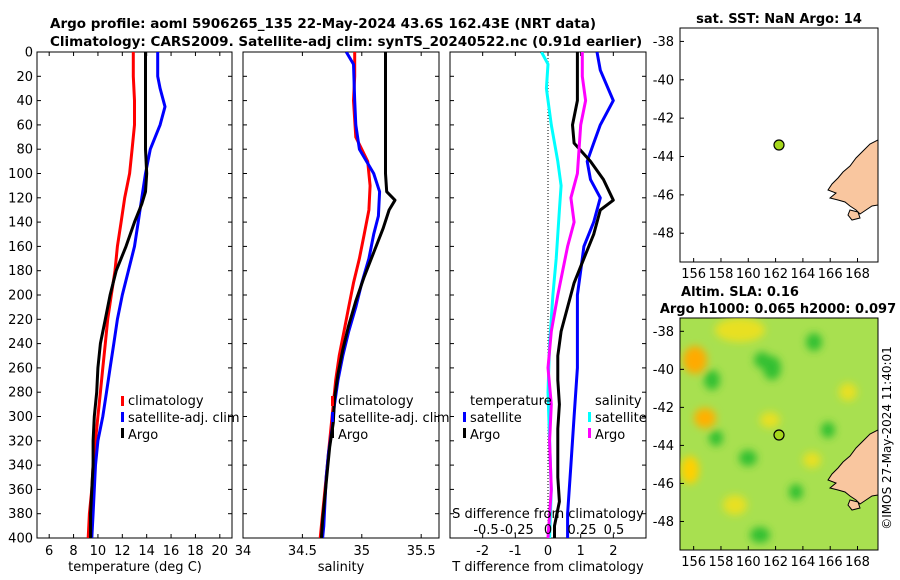 The height and width of the screenshot is (580, 900). I want to click on sla-anomaly-field, so click(769, 430).